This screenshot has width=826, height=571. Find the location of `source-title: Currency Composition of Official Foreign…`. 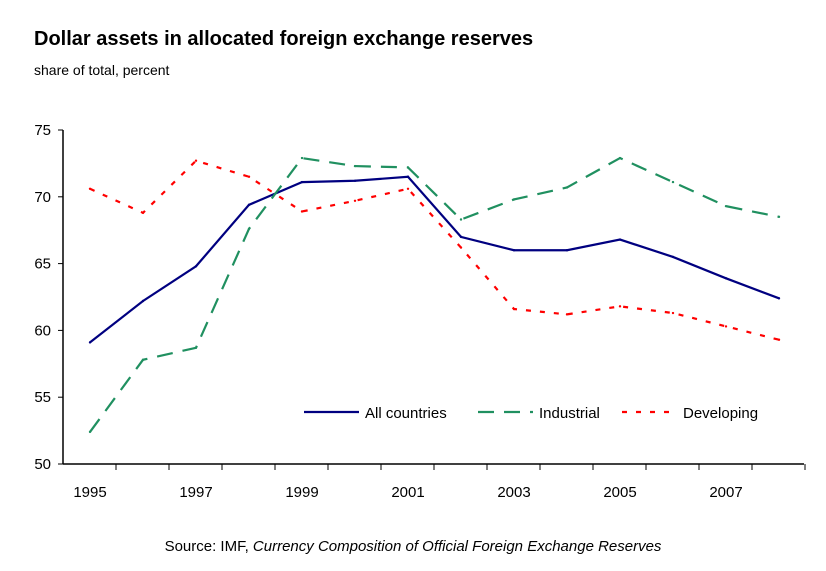

source-title: Currency Composition of Official Foreign… is located at coordinates (457, 546).